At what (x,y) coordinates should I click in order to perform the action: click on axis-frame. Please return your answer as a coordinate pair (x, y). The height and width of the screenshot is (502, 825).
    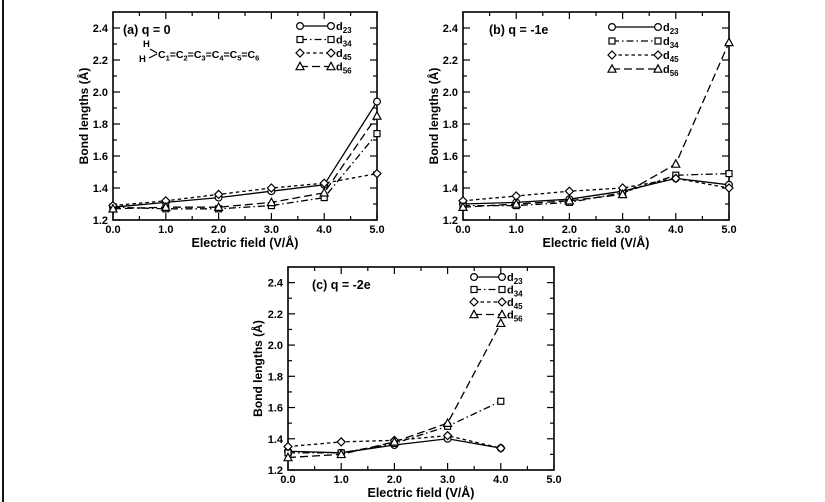
    Looking at the image, I should click on (596, 116).